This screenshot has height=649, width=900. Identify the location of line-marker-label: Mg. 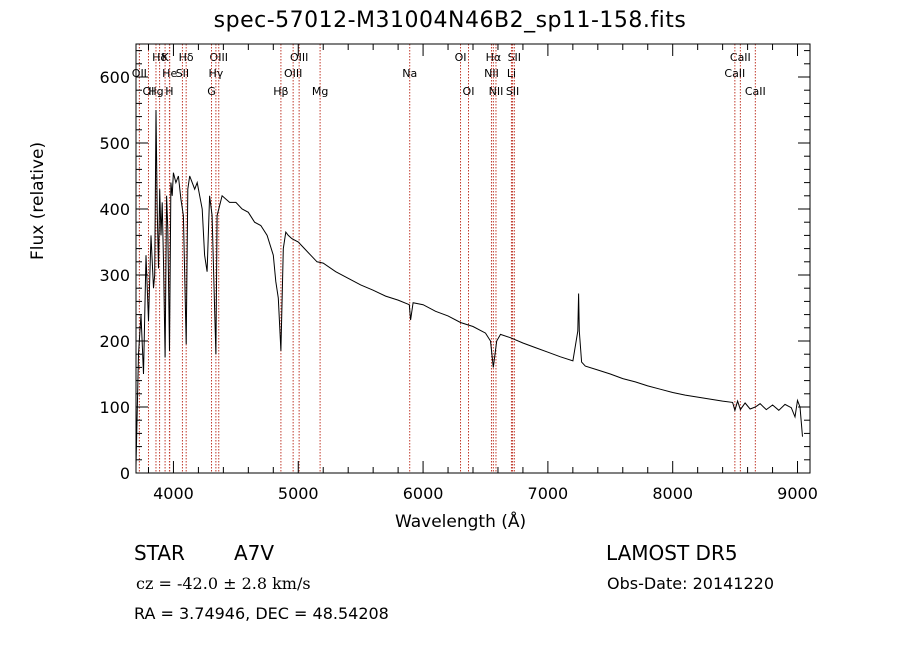
(320, 91).